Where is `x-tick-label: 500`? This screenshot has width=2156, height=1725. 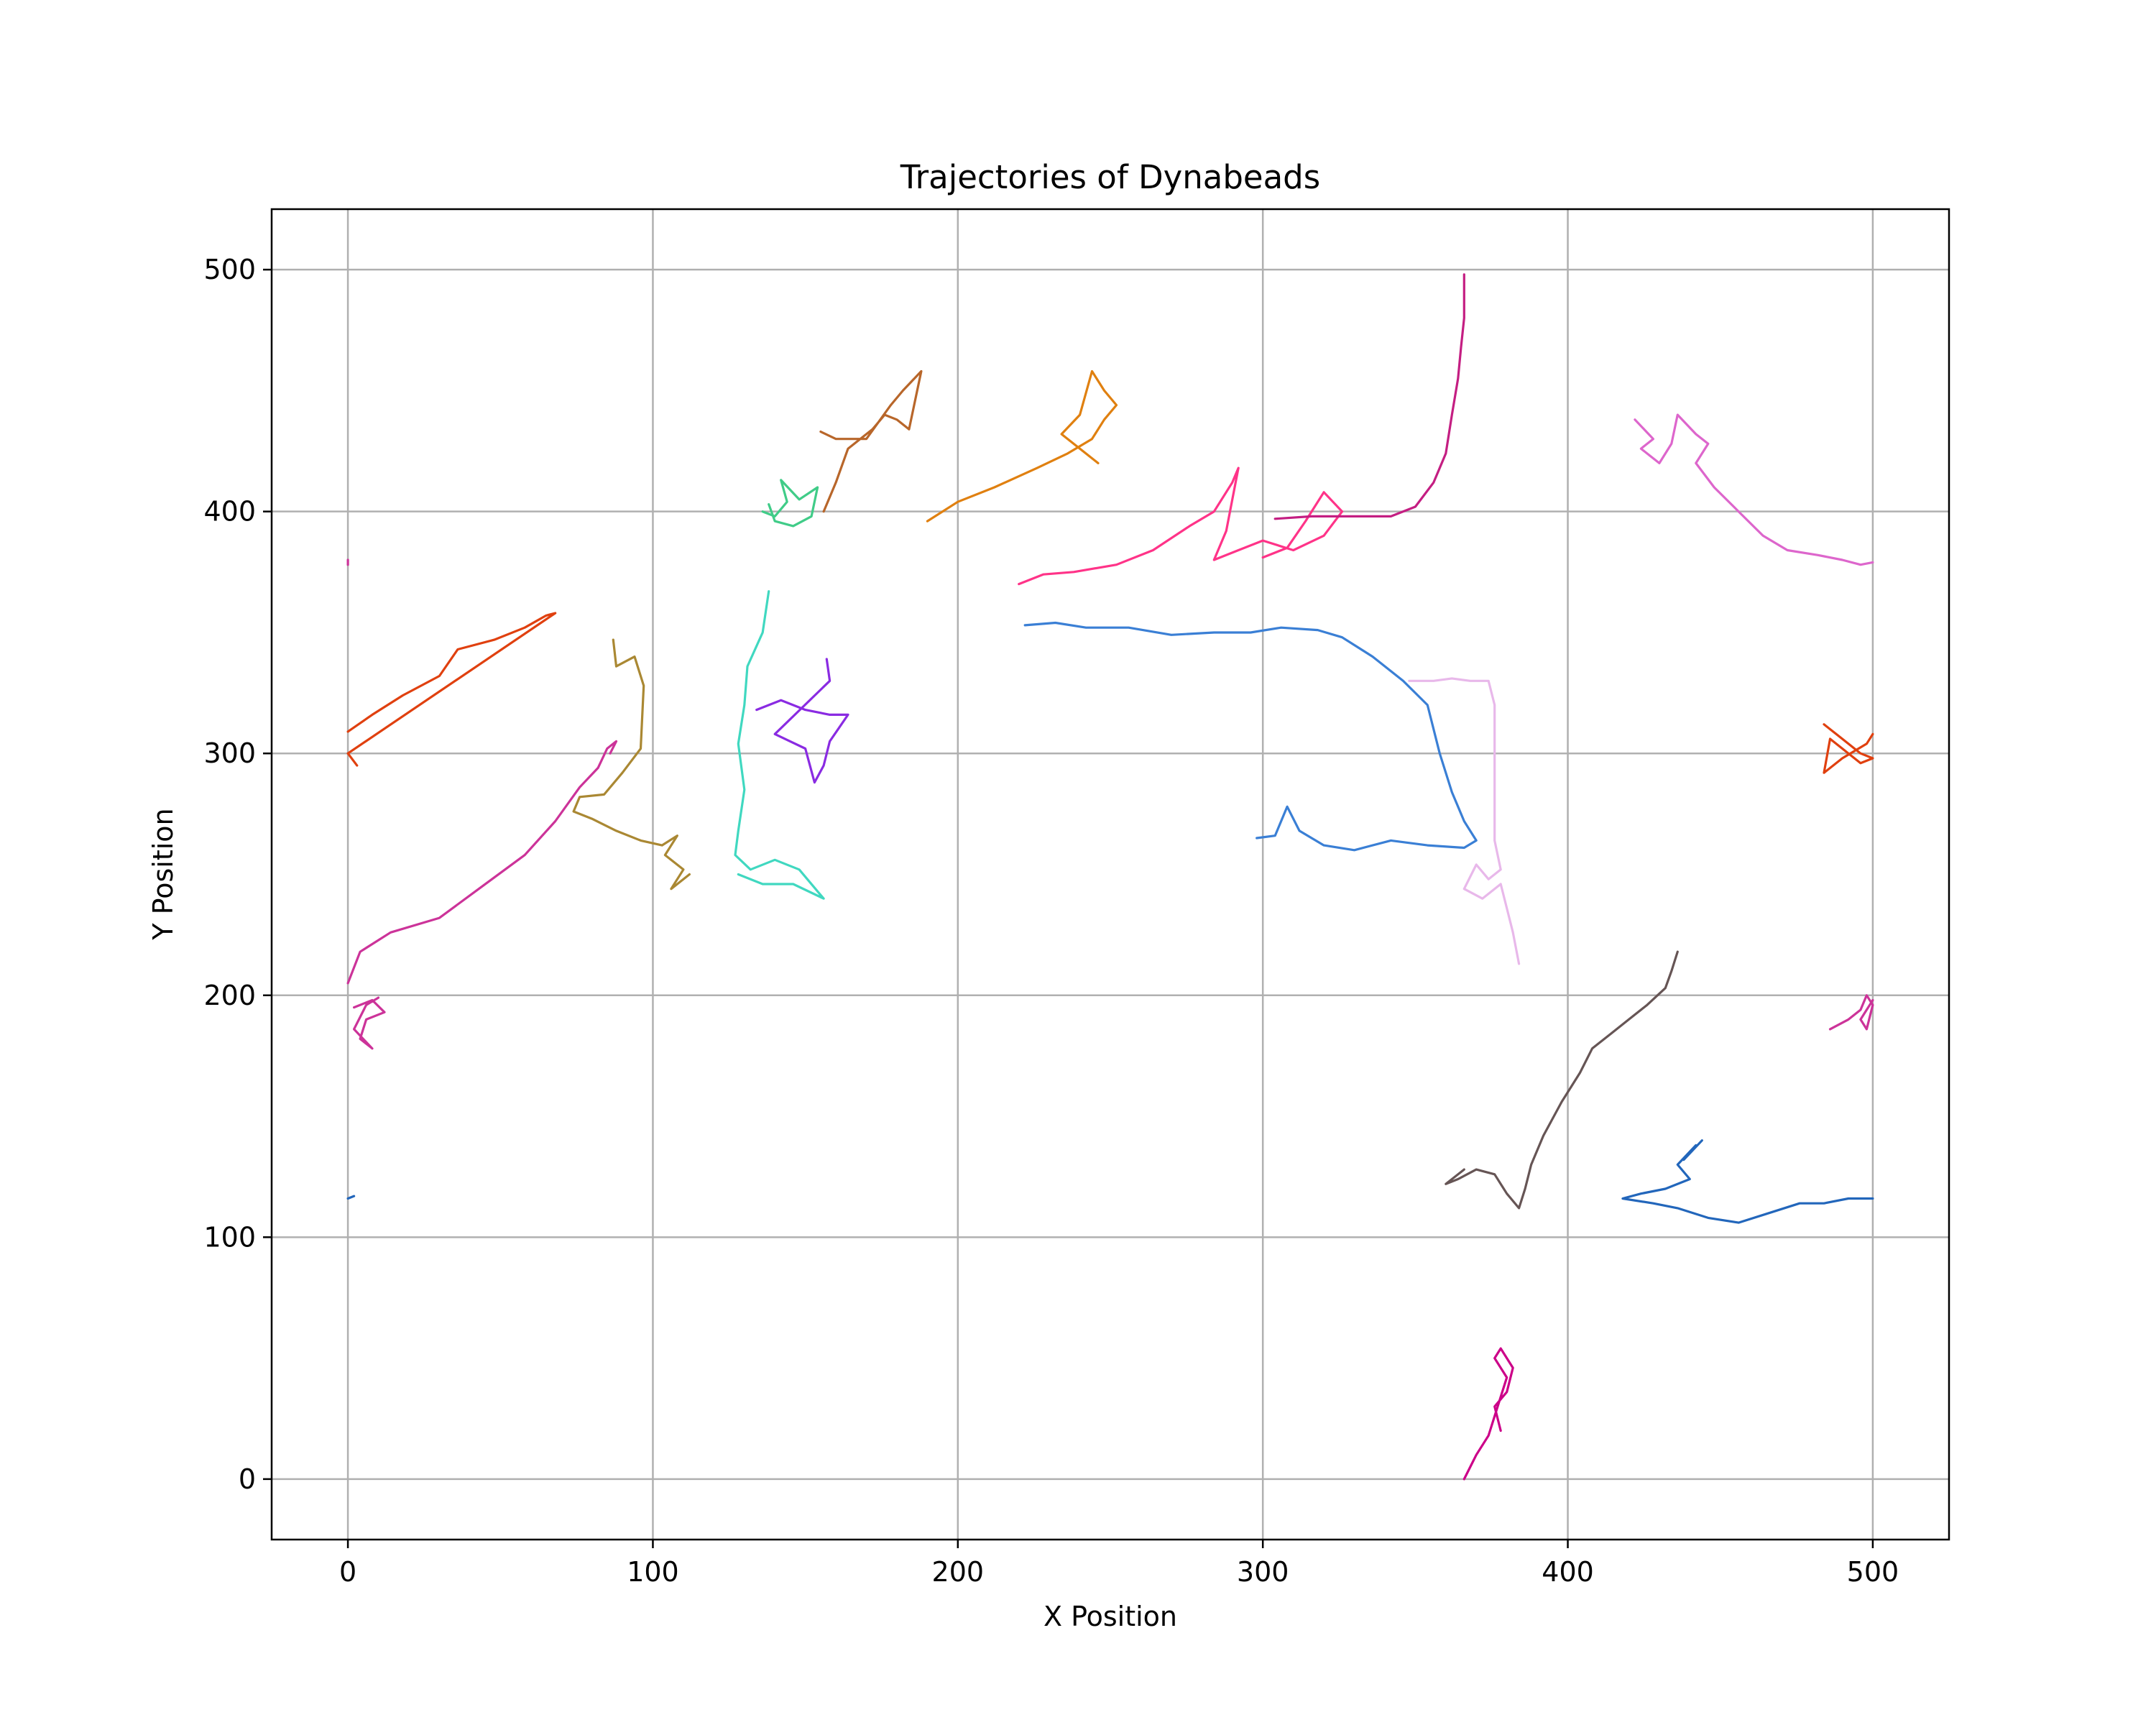
x-tick-label: 500 is located at coordinates (1873, 1572).